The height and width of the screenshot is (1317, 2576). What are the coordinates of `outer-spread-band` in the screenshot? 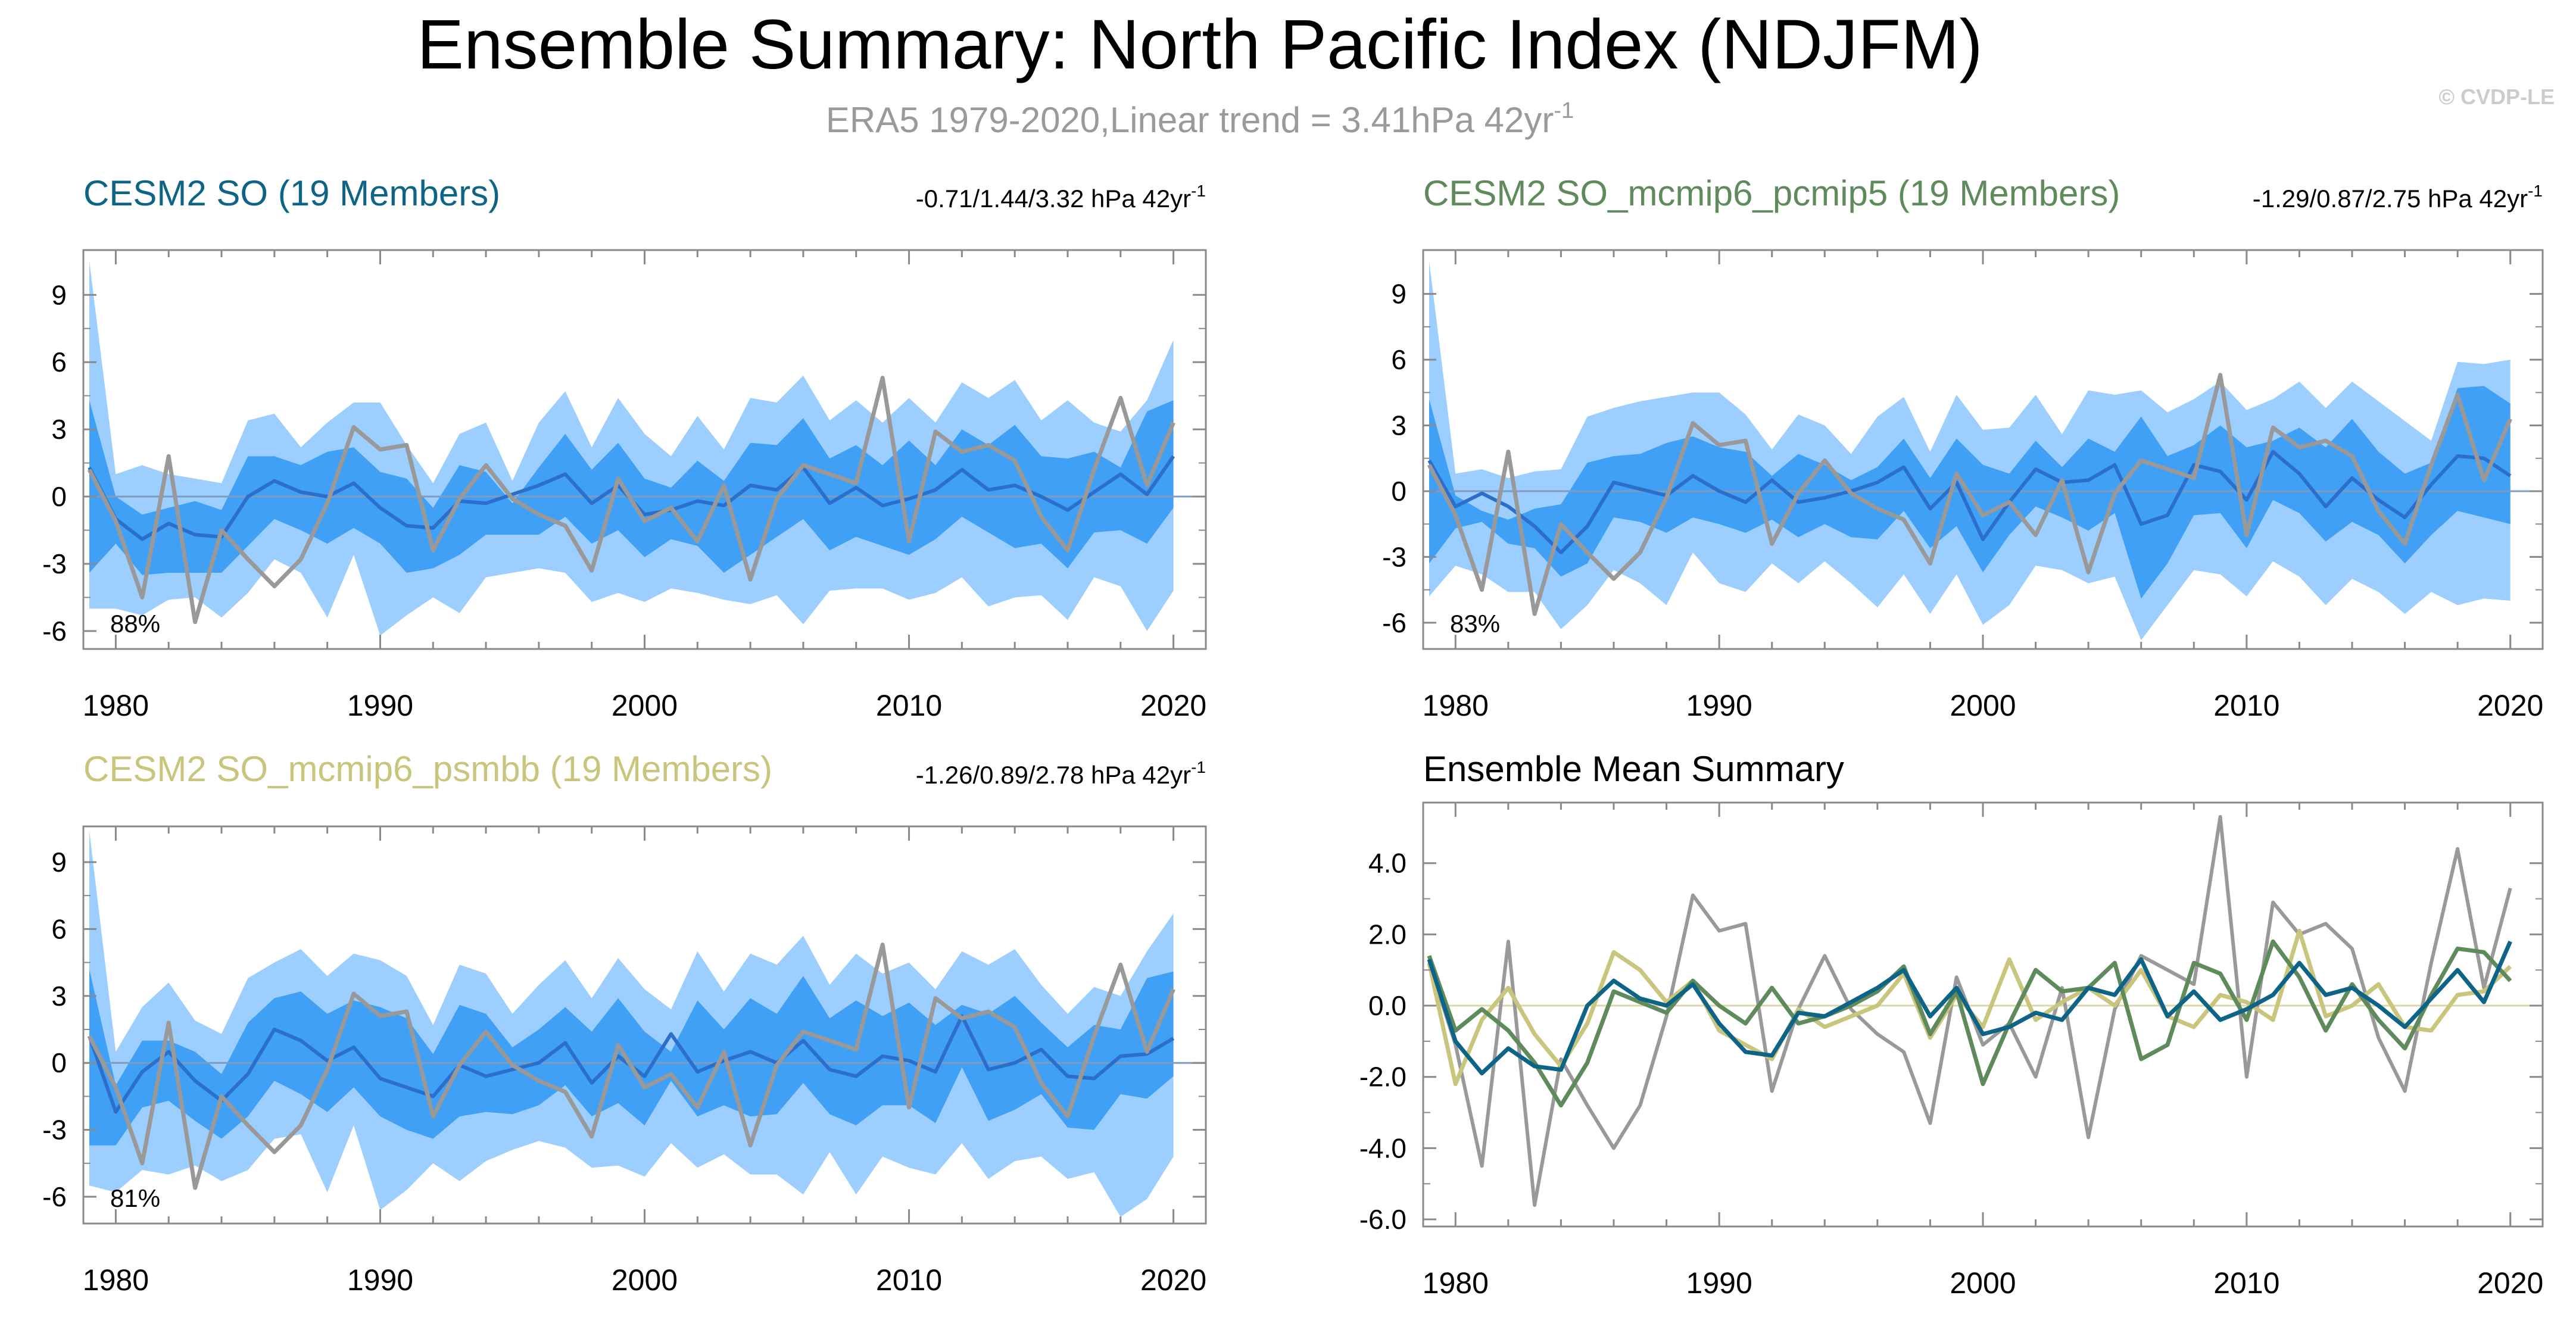 It's located at (1970, 451).